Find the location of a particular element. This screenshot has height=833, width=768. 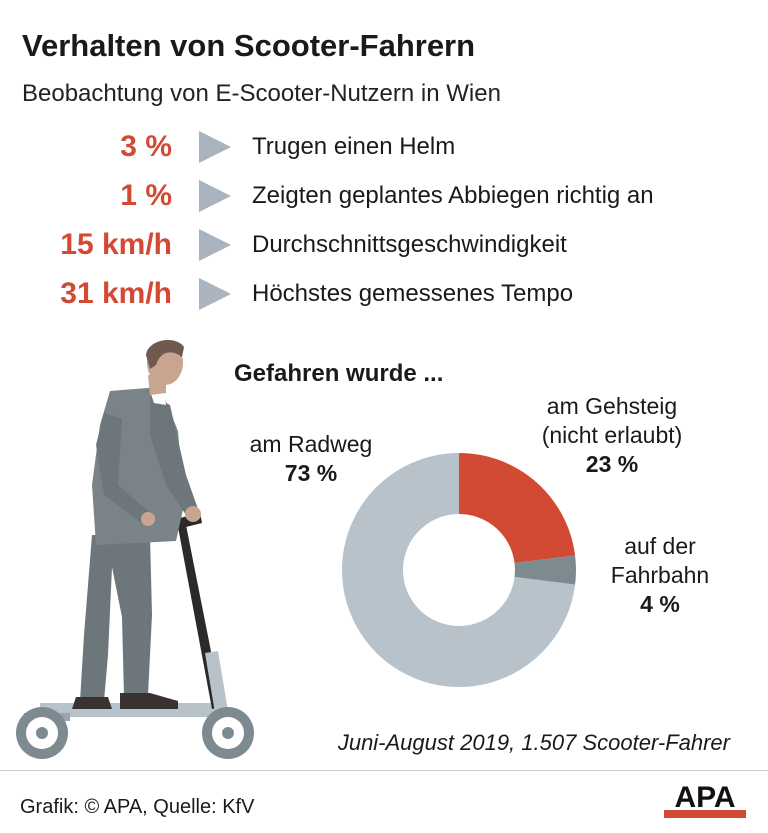

slice-value-label: 23 % is located at coordinates (612, 464).